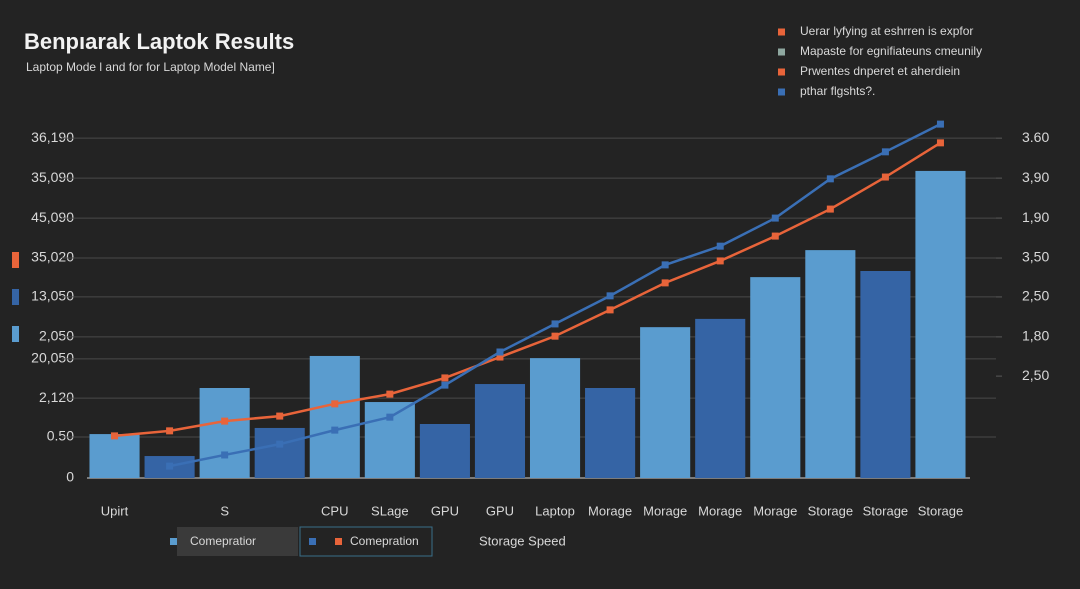  What do you see at coordinates (52, 296) in the screenshot?
I see `y-tick-label: 13,050` at bounding box center [52, 296].